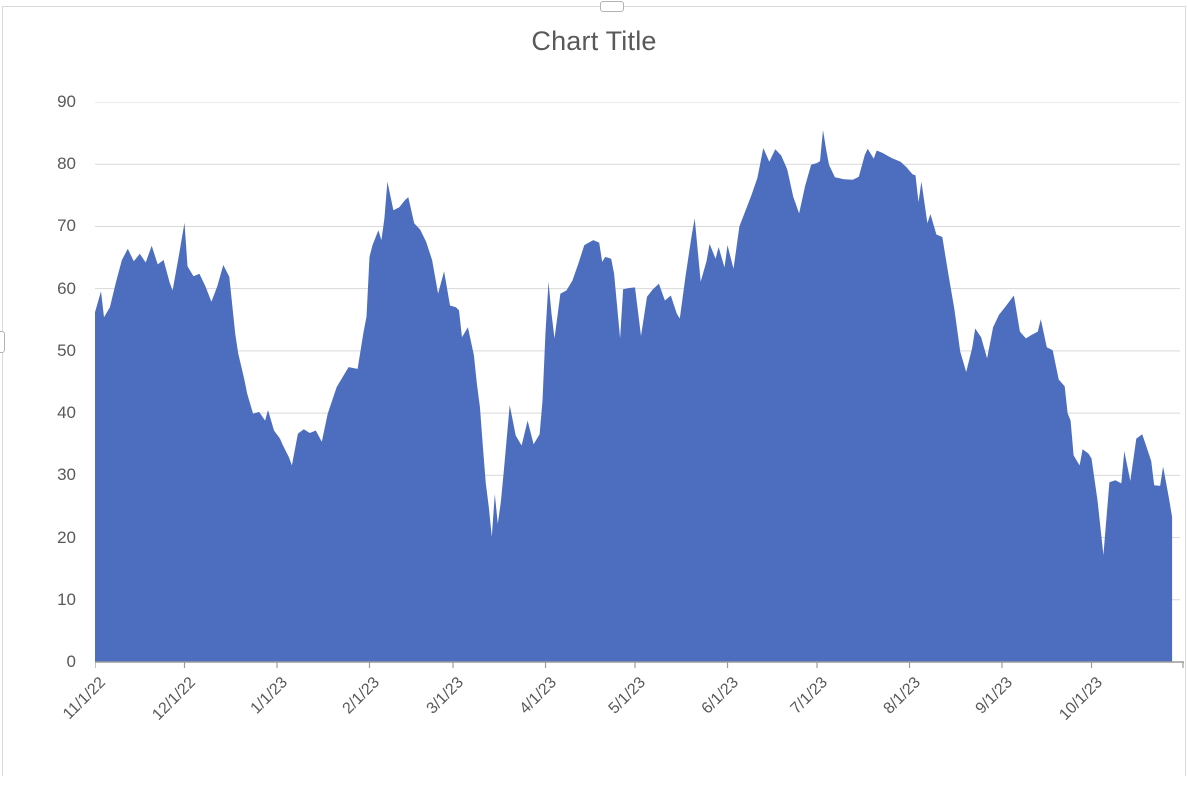 The image size is (1188, 793). I want to click on y-axis-label: 30, so click(66, 475).